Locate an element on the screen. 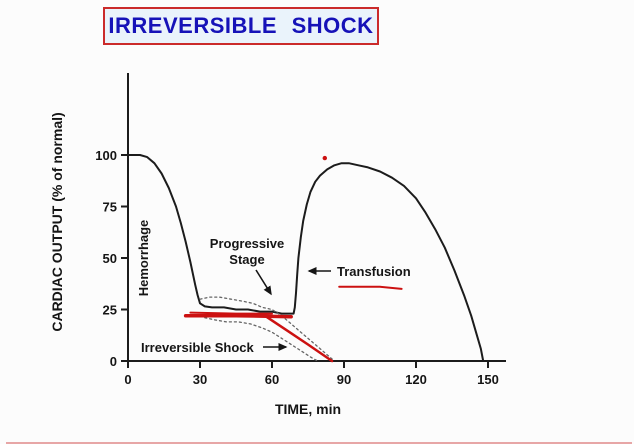  annotation-transfusion: Transfusion is located at coordinates (374, 271).